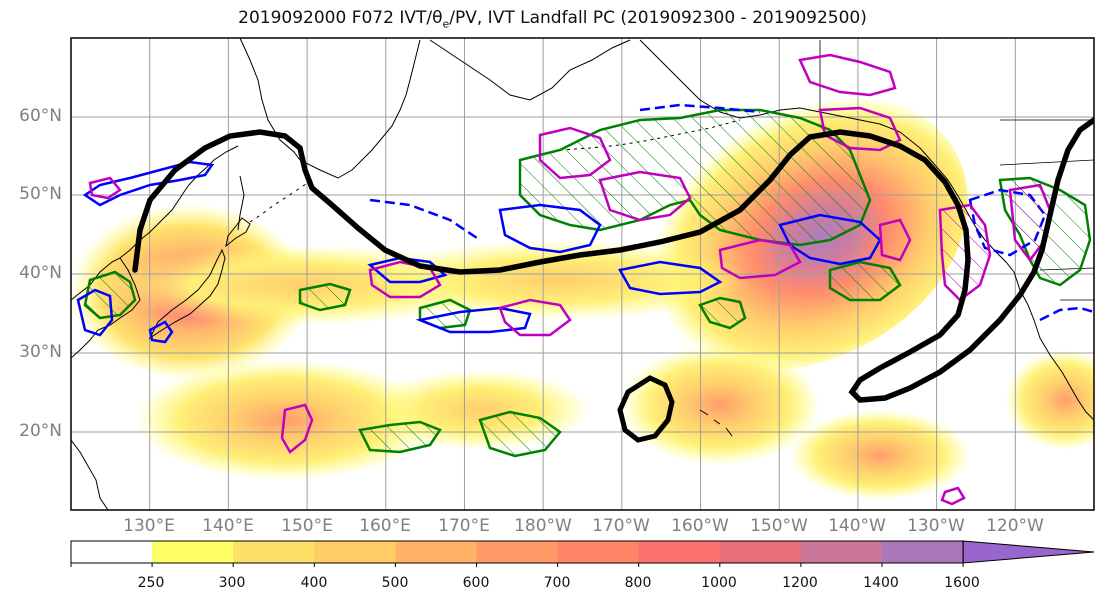 The width and height of the screenshot is (1105, 603). I want to click on ivt-band-central, so click(560, 280).